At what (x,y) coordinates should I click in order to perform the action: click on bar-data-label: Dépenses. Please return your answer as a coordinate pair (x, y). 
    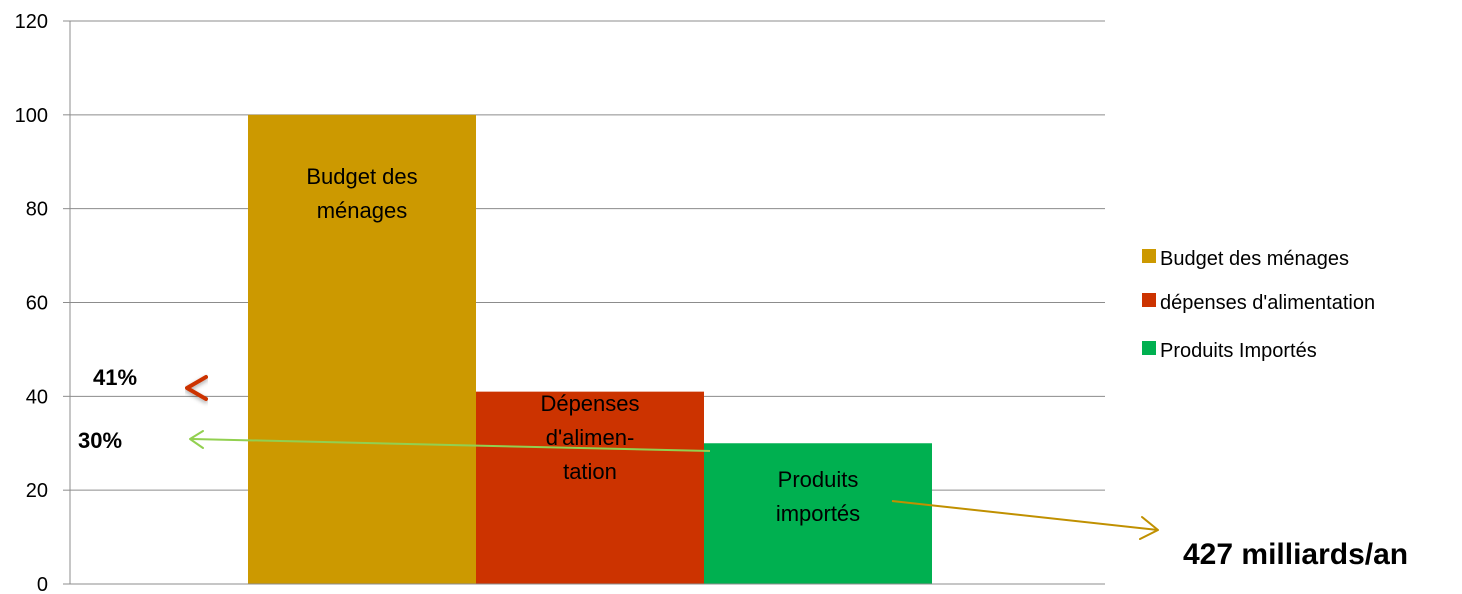
    Looking at the image, I should click on (589, 403).